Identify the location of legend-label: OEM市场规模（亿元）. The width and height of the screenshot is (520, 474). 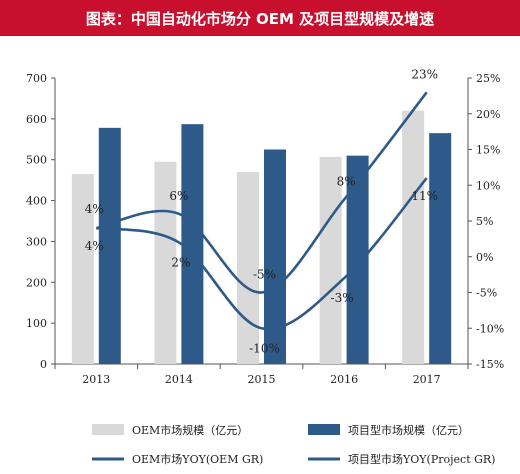
(190, 430).